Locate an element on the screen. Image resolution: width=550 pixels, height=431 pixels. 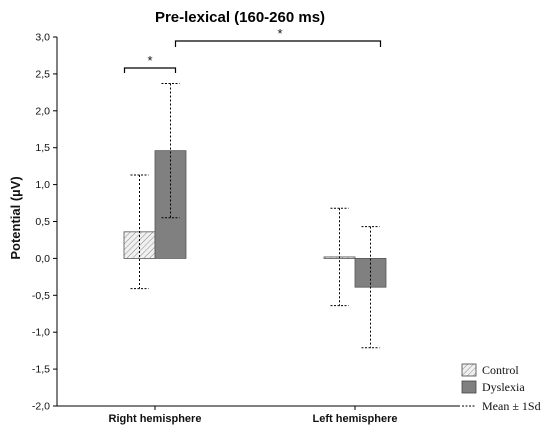
y-tick-label: -0,5 is located at coordinates (41, 296).